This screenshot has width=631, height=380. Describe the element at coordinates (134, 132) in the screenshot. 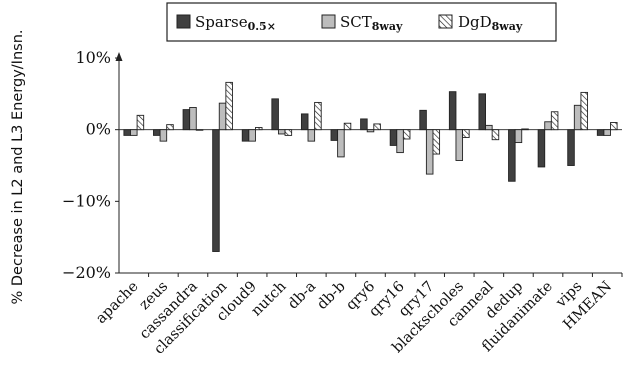

I see `bar-sct-apache` at that location.